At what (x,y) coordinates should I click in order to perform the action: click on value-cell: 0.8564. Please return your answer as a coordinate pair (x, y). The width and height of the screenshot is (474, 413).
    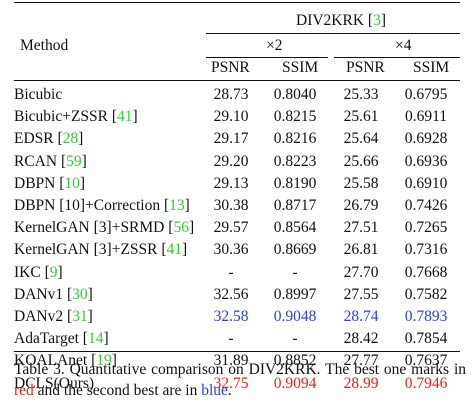
    Looking at the image, I should click on (295, 228).